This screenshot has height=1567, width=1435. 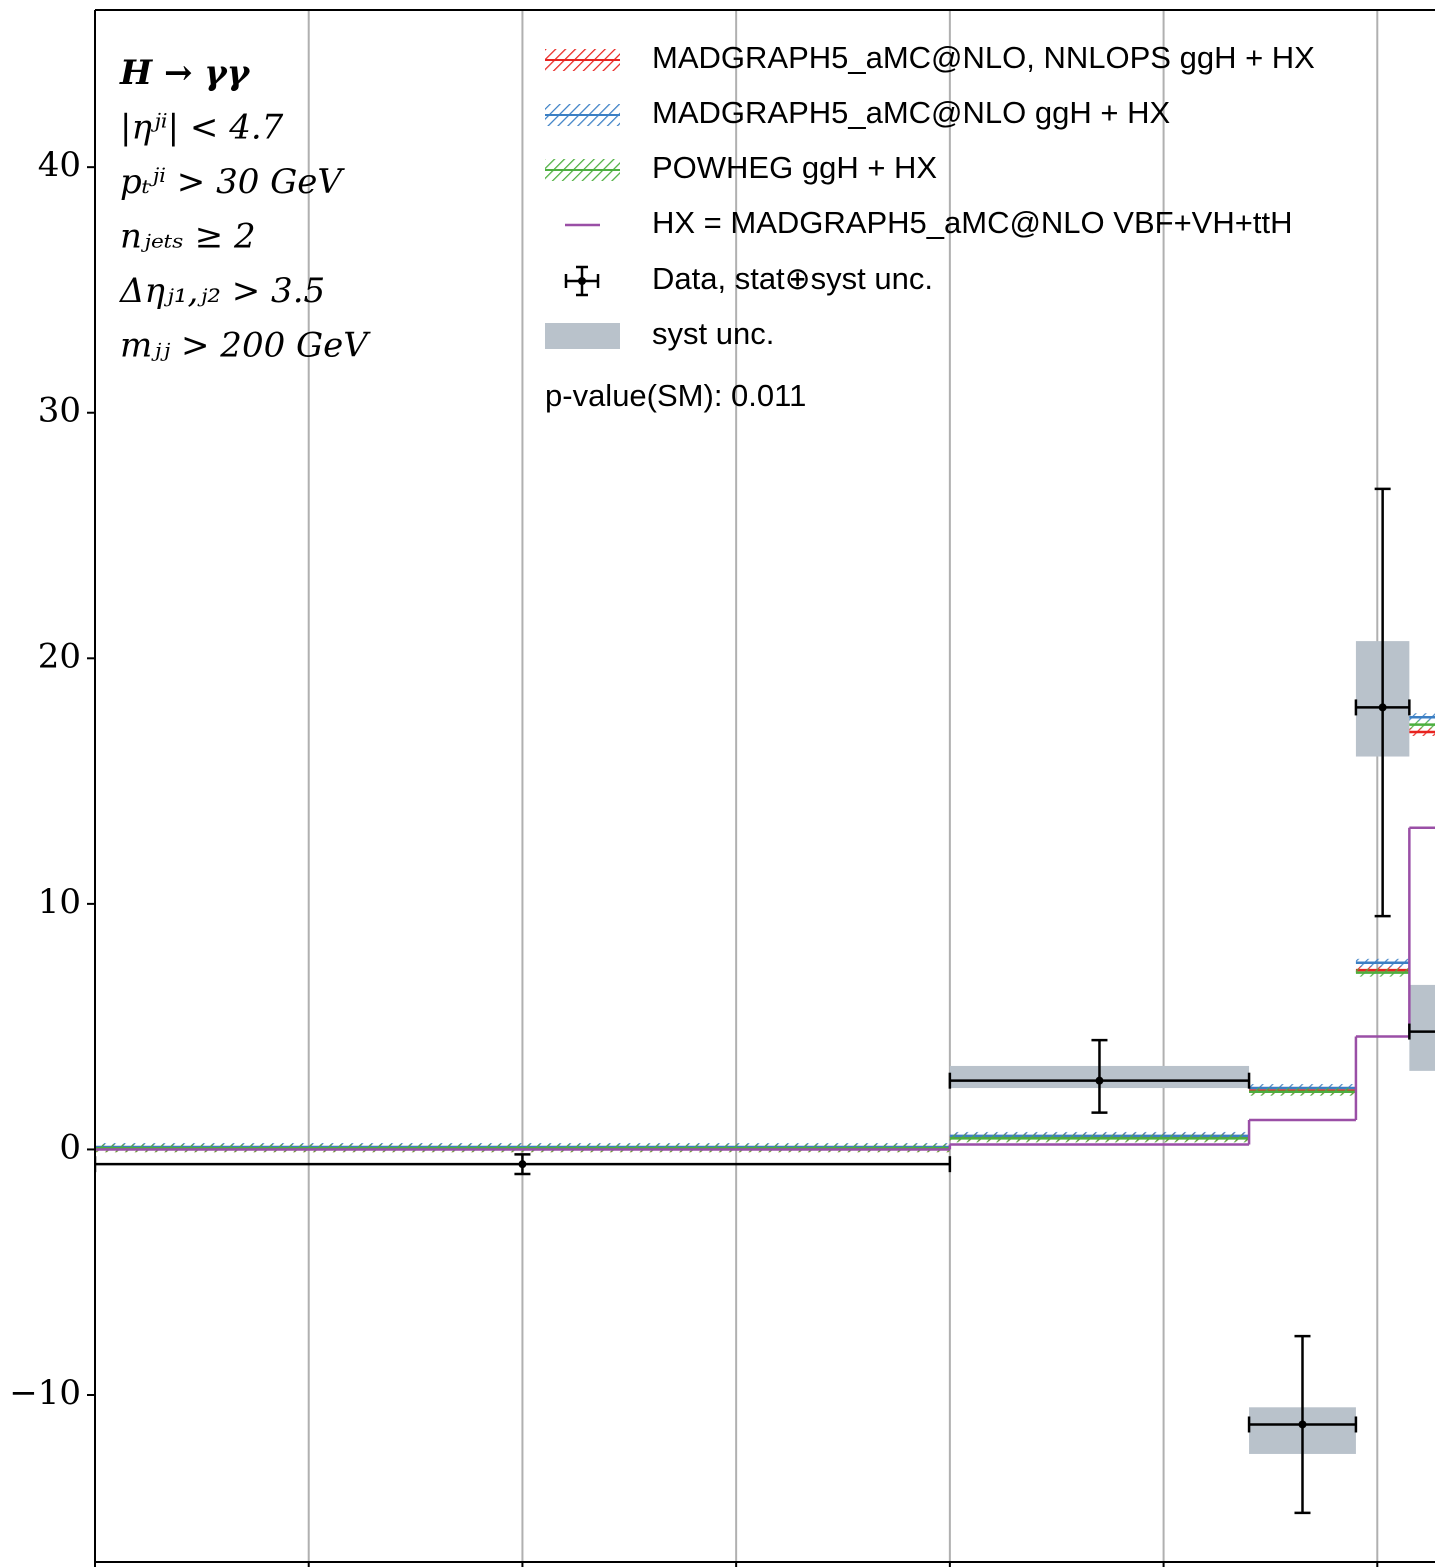 I want to click on annotation: pₜʲⁱ > 30 GeV, so click(x=232, y=182).